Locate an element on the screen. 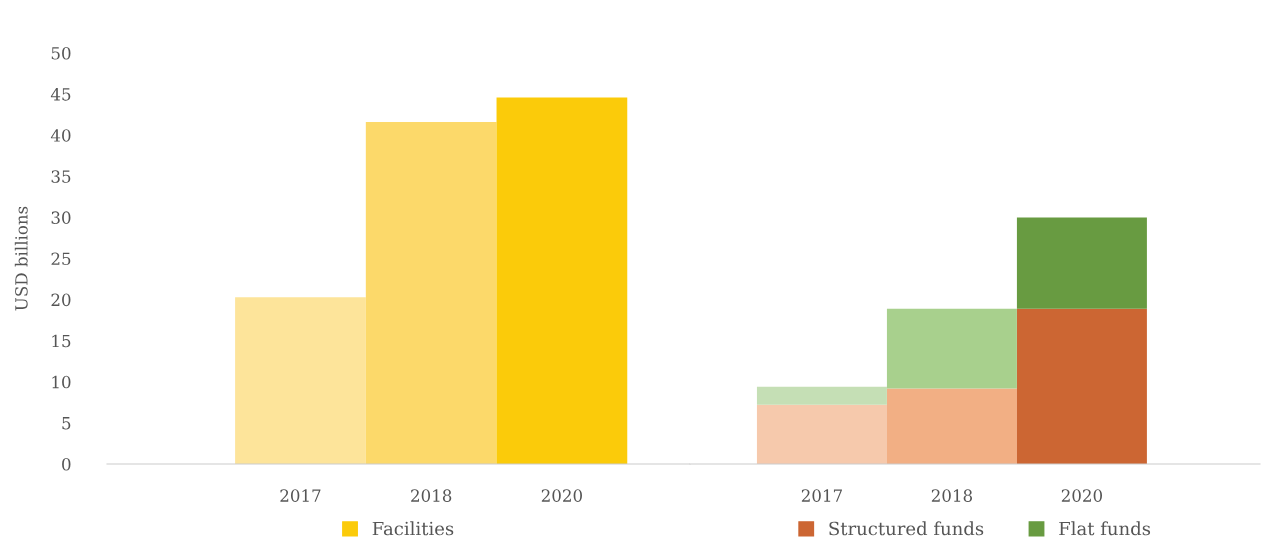 The image size is (1269, 540). y-tick-label: 10 is located at coordinates (61, 382).